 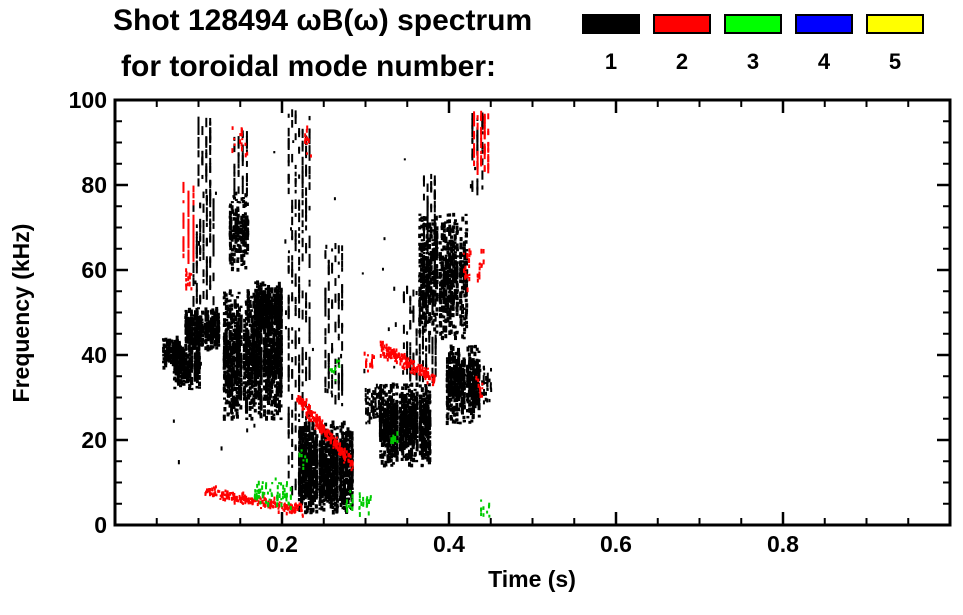 What do you see at coordinates (824, 44) in the screenshot?
I see `legend-mode-4: 4` at bounding box center [824, 44].